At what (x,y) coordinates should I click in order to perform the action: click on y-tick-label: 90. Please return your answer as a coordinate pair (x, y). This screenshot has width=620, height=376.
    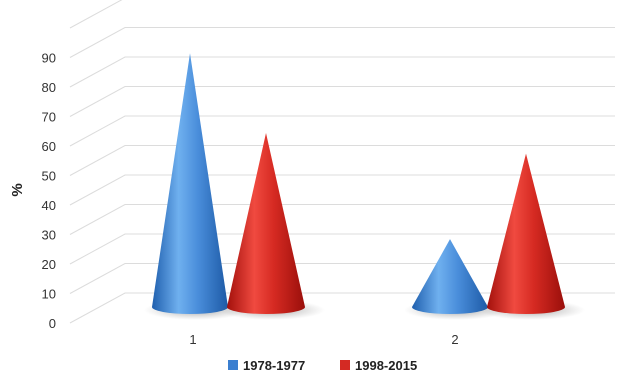
    Looking at the image, I should click on (49, 58).